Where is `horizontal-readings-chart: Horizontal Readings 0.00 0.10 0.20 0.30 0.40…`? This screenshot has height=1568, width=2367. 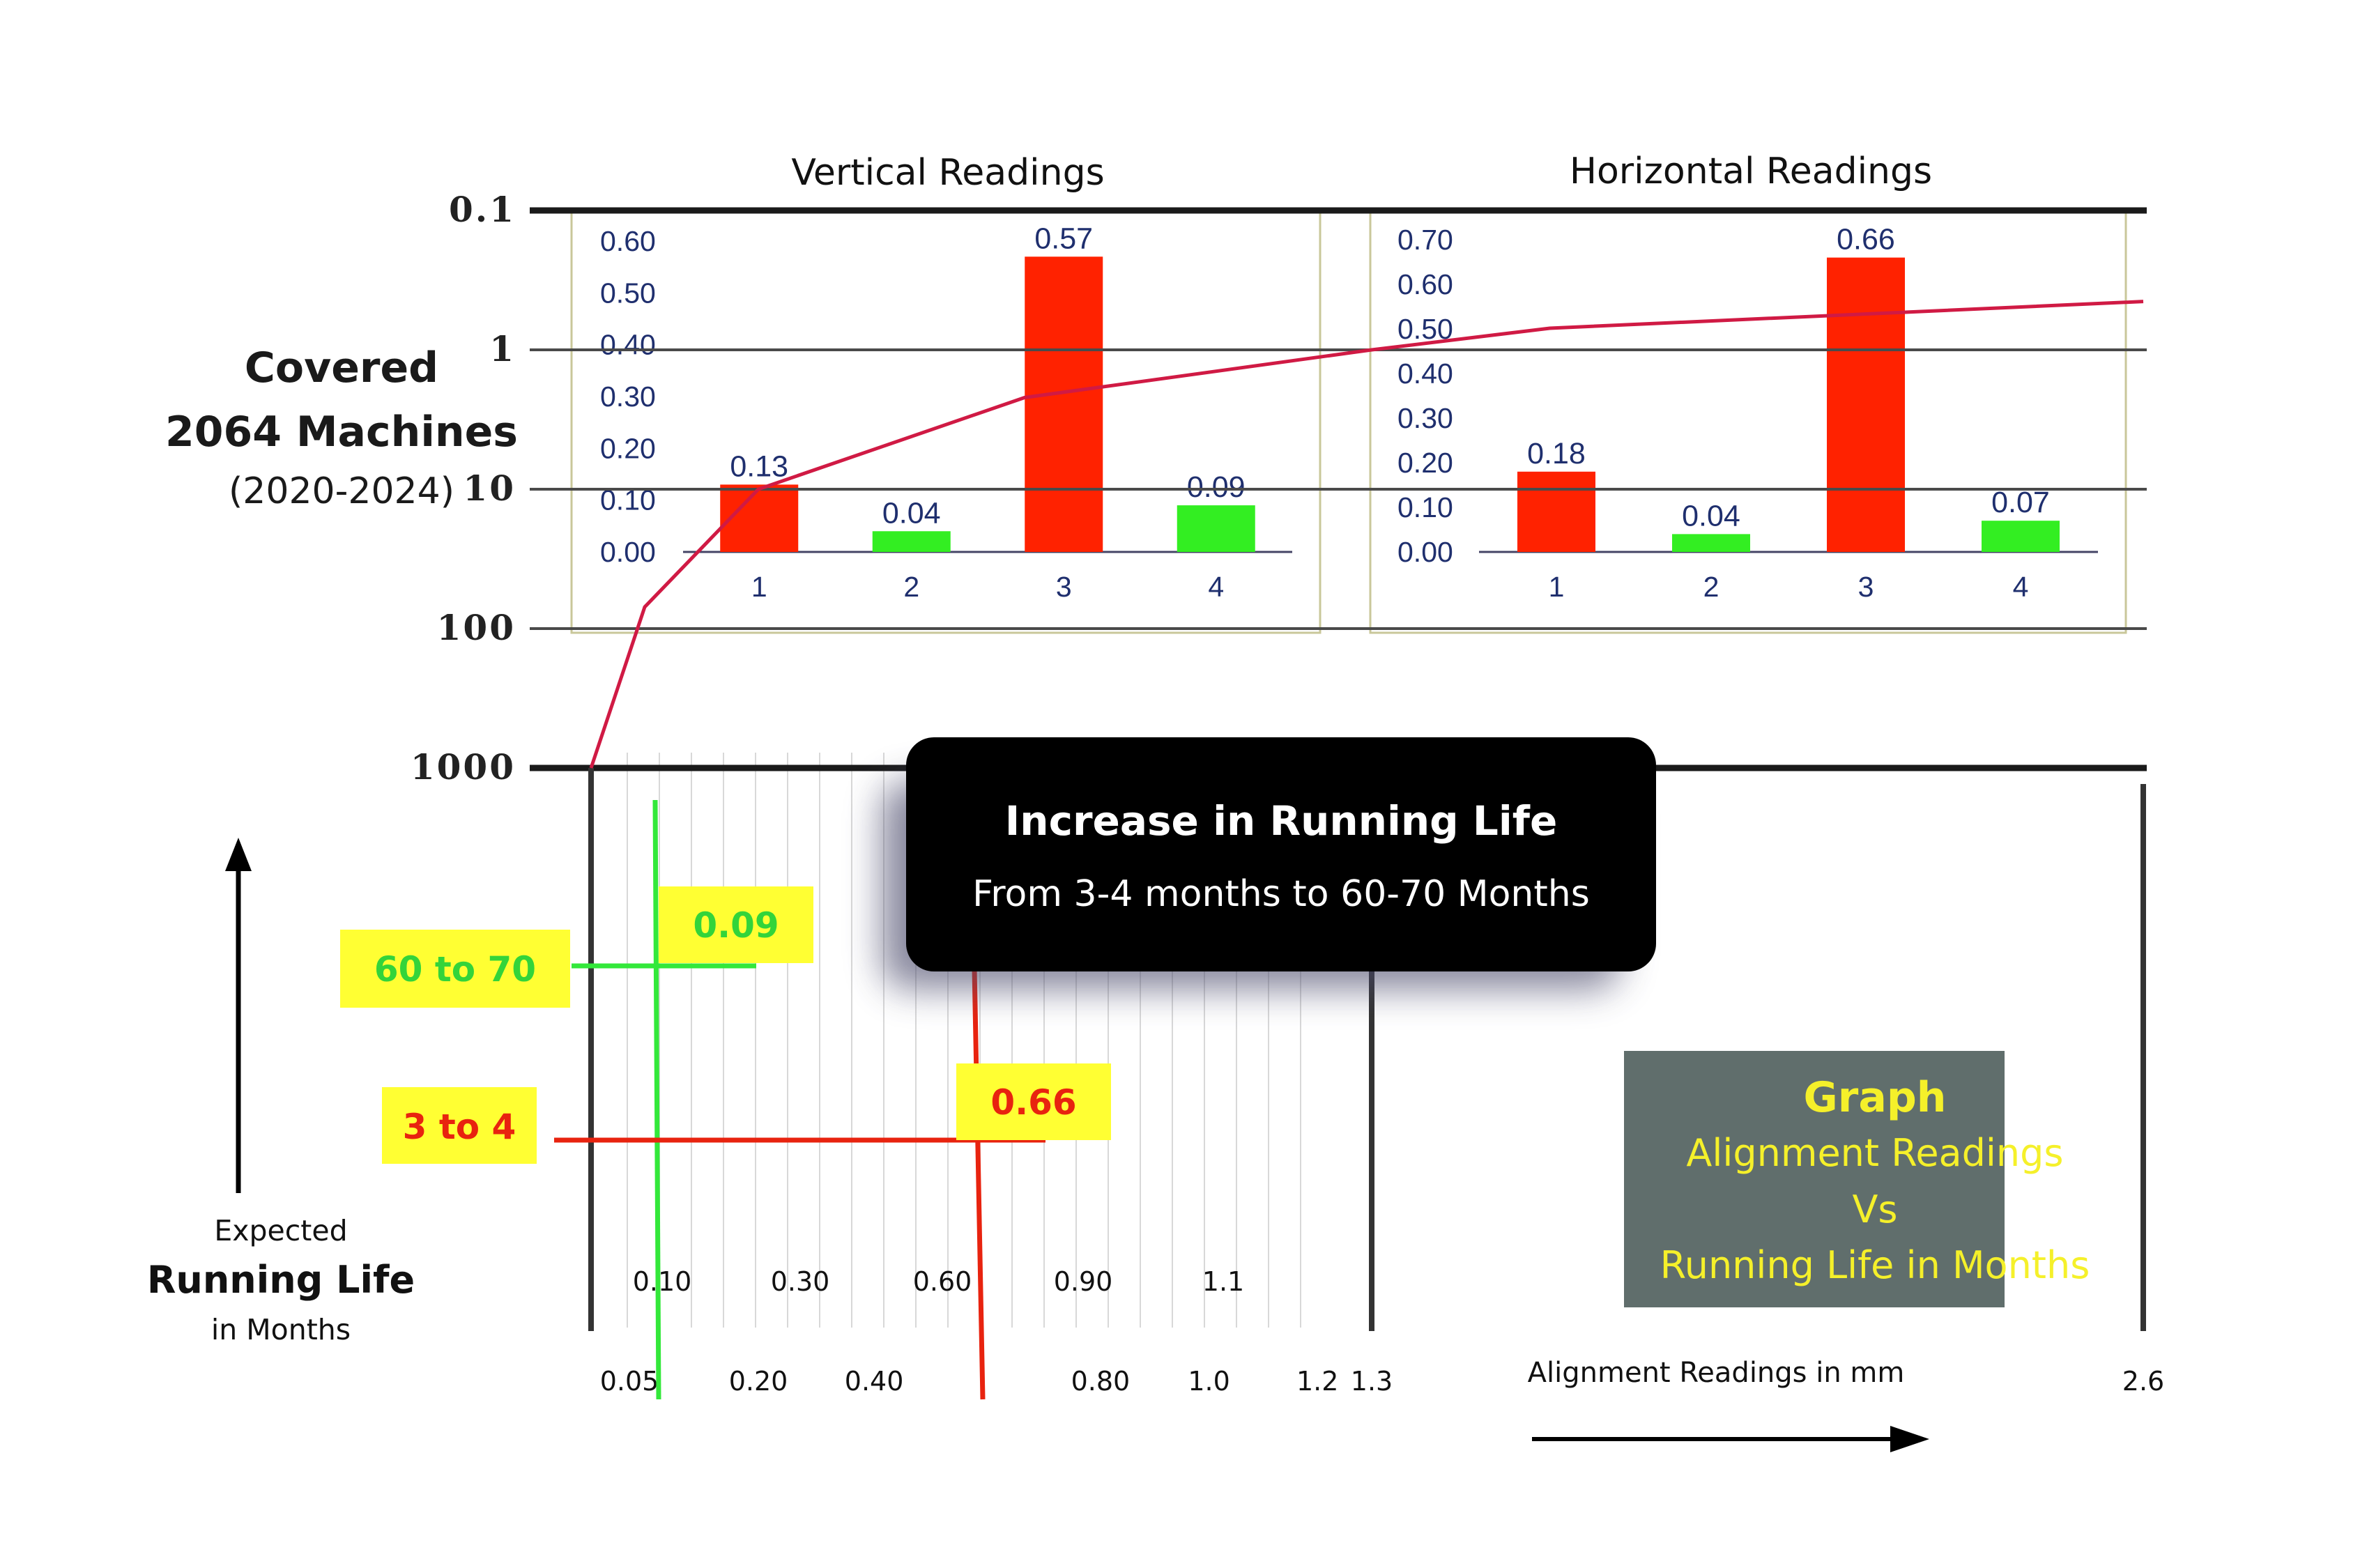 horizontal-readings-chart: Horizontal Readings 0.00 0.10 0.20 0.30 0.40… is located at coordinates (1748, 392).